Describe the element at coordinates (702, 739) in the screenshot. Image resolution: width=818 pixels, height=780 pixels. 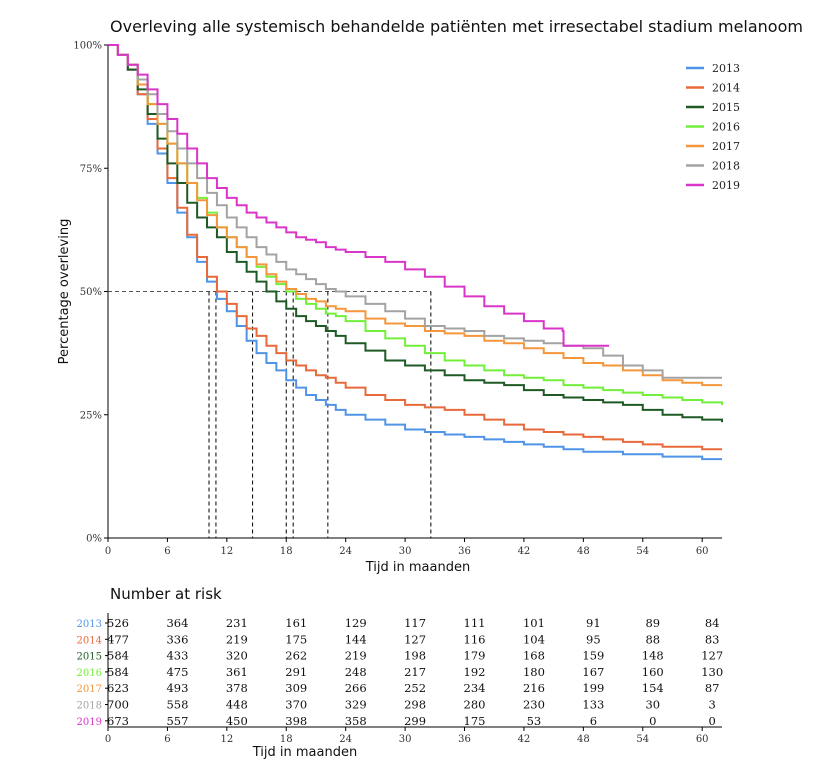
I see `risk-x-tick-label: 60` at that location.